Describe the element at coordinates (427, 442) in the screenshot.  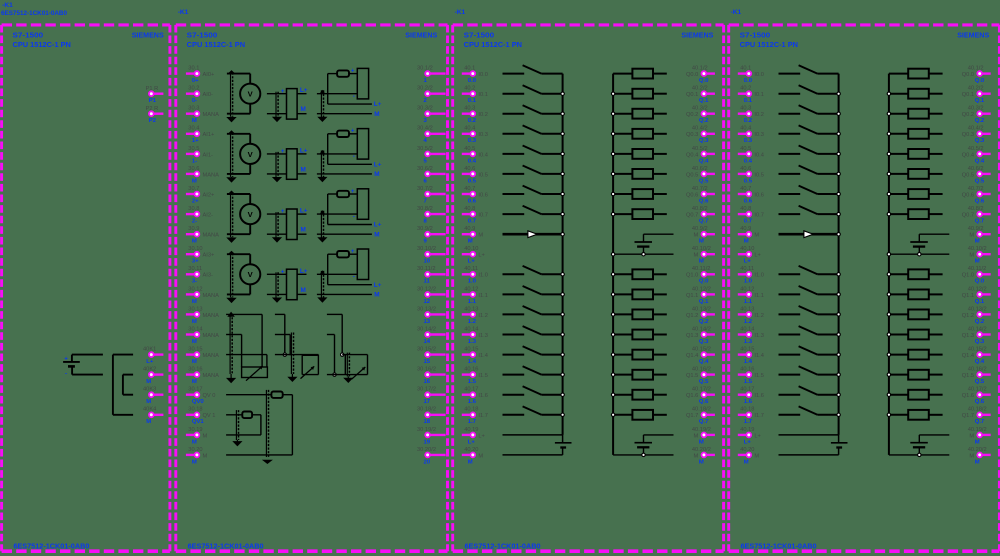
I see `svg-text: 19` at that location.